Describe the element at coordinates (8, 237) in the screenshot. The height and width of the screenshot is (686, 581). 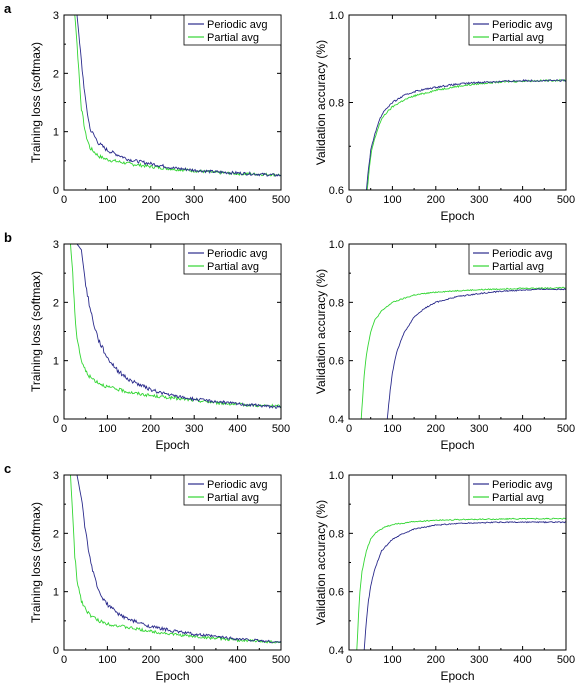
I see `panel-label: b` at that location.